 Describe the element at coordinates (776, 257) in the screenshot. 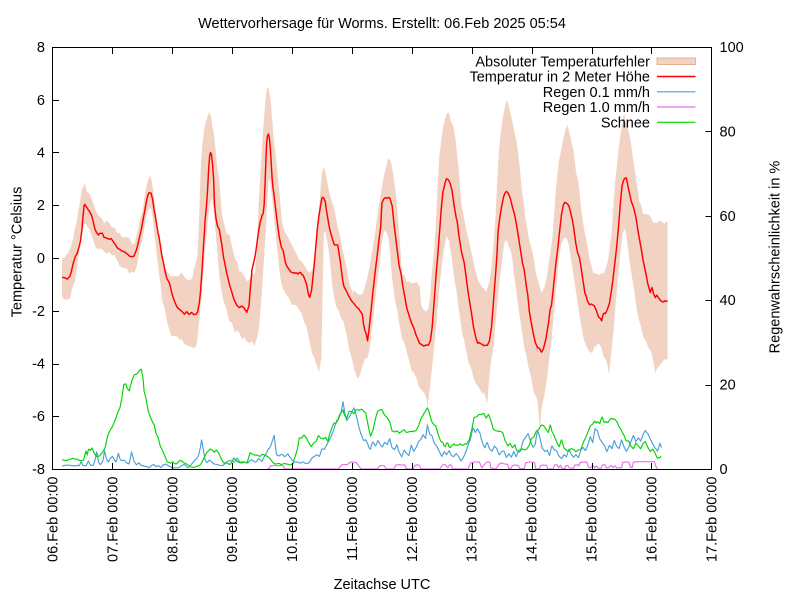

I see `svg-text: Regenwahrscheinlichkeit in %` at that location.